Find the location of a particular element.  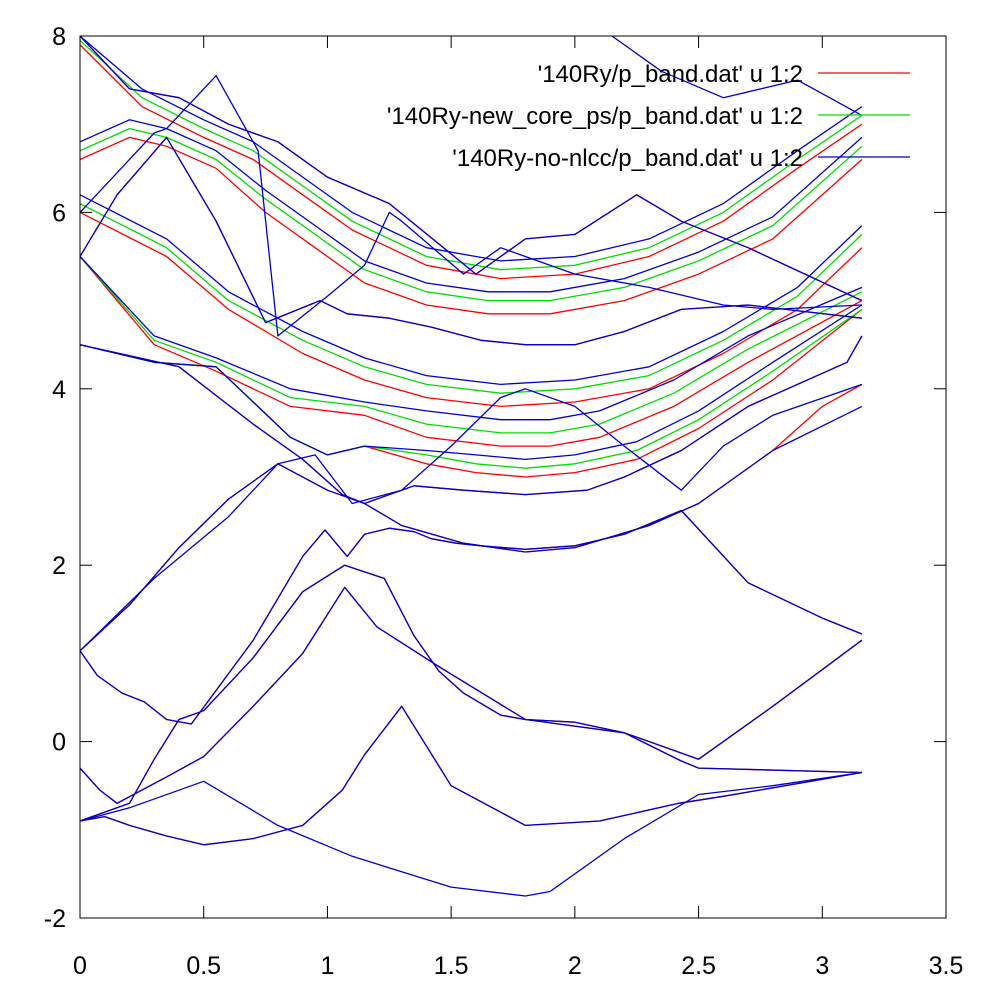

x-tick-label: 0 is located at coordinates (80, 966).